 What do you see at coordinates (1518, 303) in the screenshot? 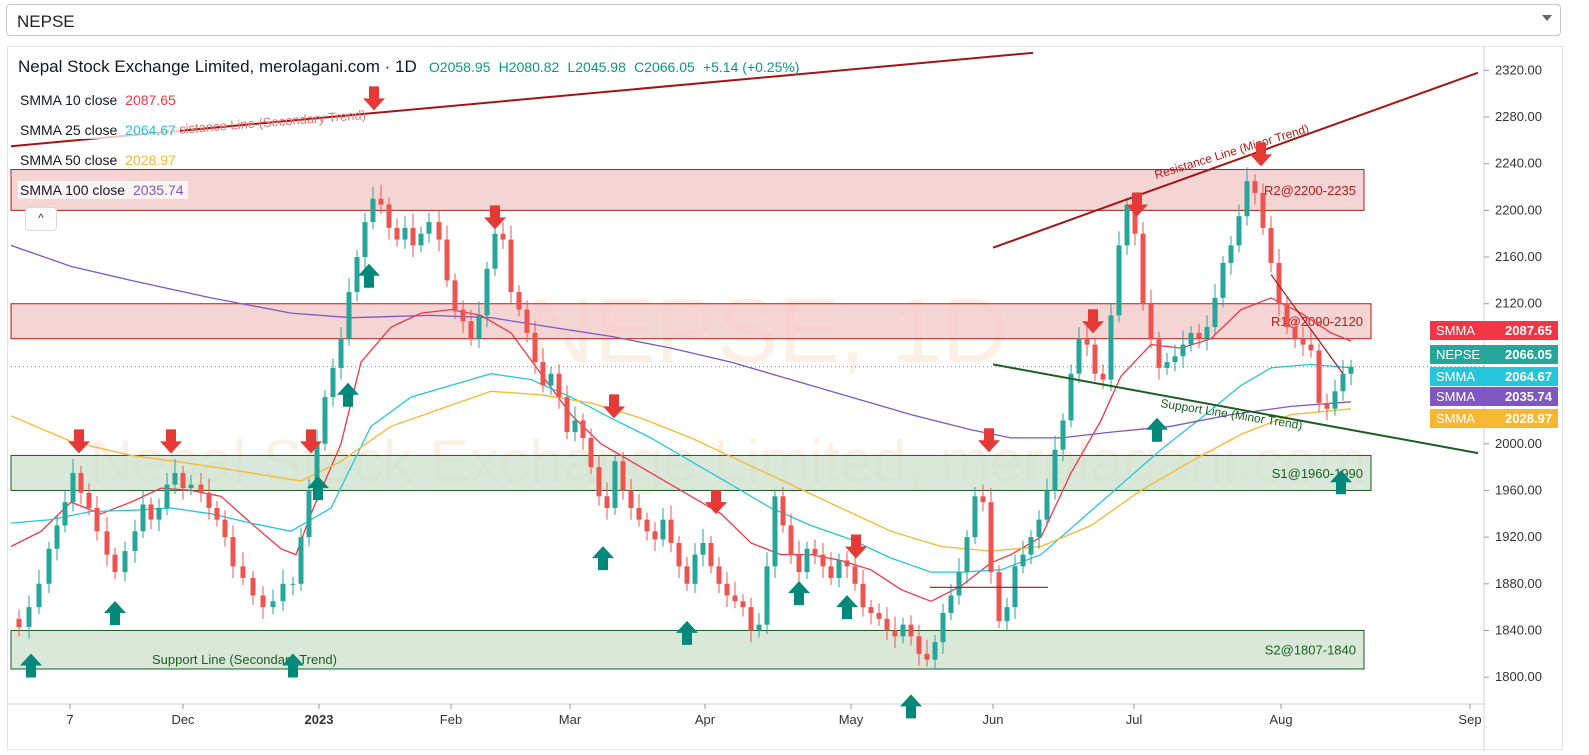
I see `y-tick-label: 2120.00` at bounding box center [1518, 303].